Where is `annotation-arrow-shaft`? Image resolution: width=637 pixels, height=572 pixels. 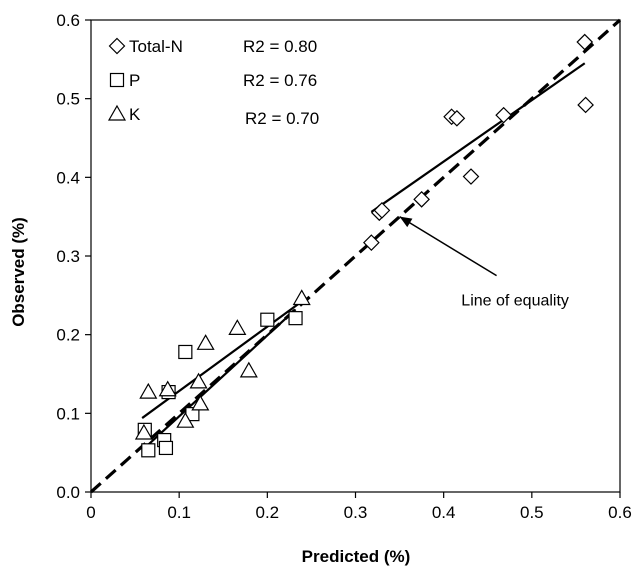
annotation-arrow-shaft is located at coordinates (448, 246).